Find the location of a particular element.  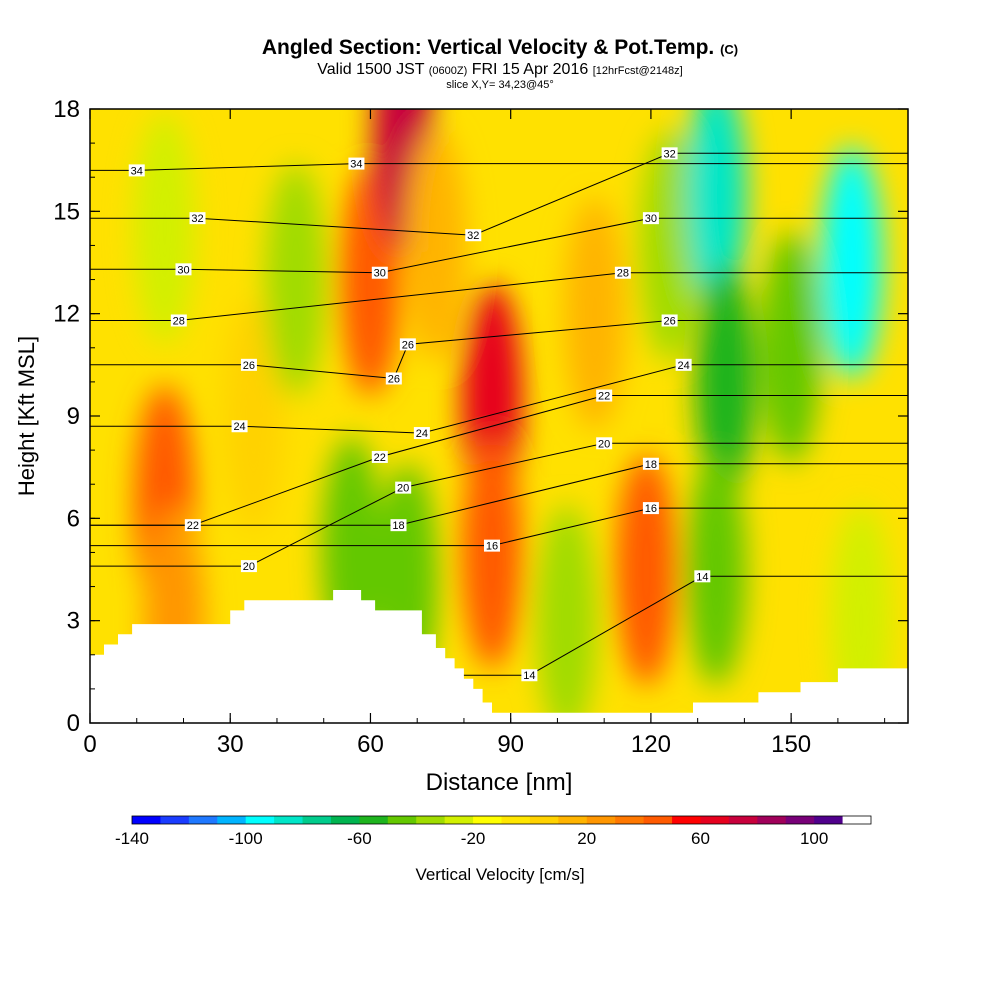

colorbar-tick-label: 60 is located at coordinates (700, 838).